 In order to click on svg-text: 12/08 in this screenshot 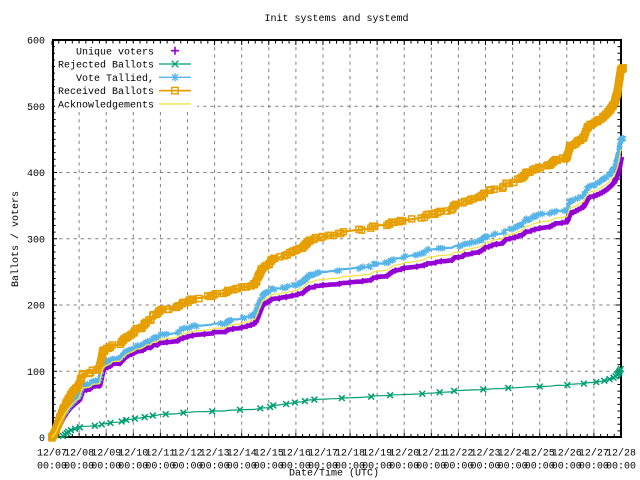, I will do `click(79, 454)`.